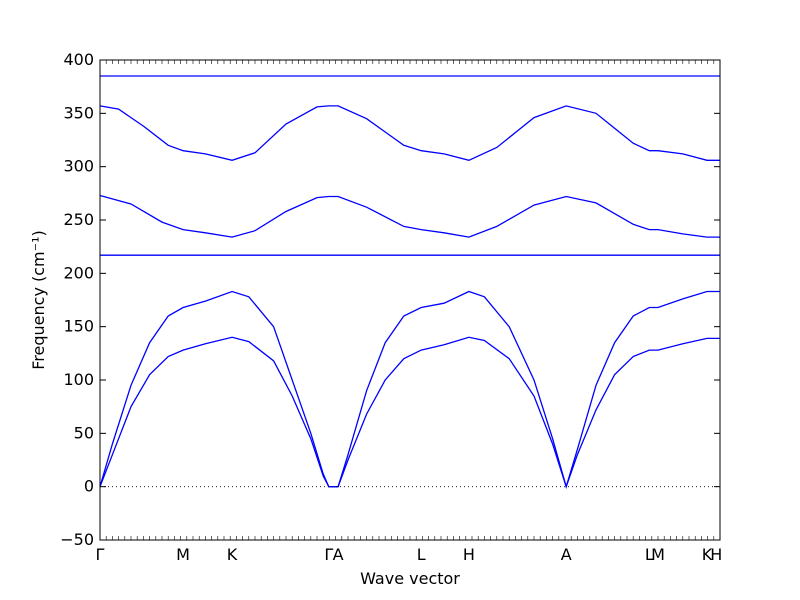 The height and width of the screenshot is (600, 800). Describe the element at coordinates (78, 112) in the screenshot. I see `y-tick-label: 350` at that location.